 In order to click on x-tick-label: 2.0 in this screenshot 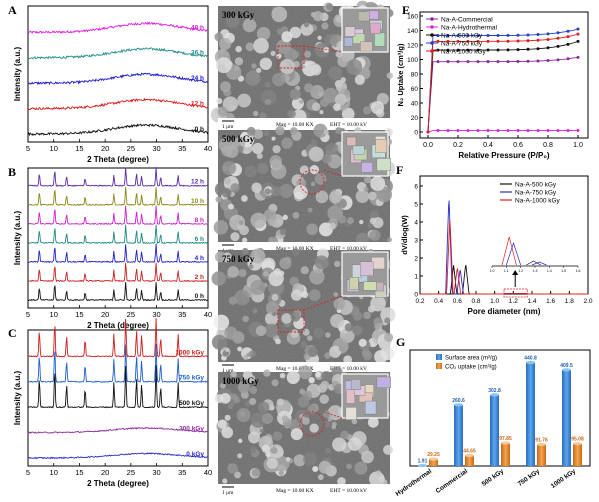, I will do `click(587, 301)`.